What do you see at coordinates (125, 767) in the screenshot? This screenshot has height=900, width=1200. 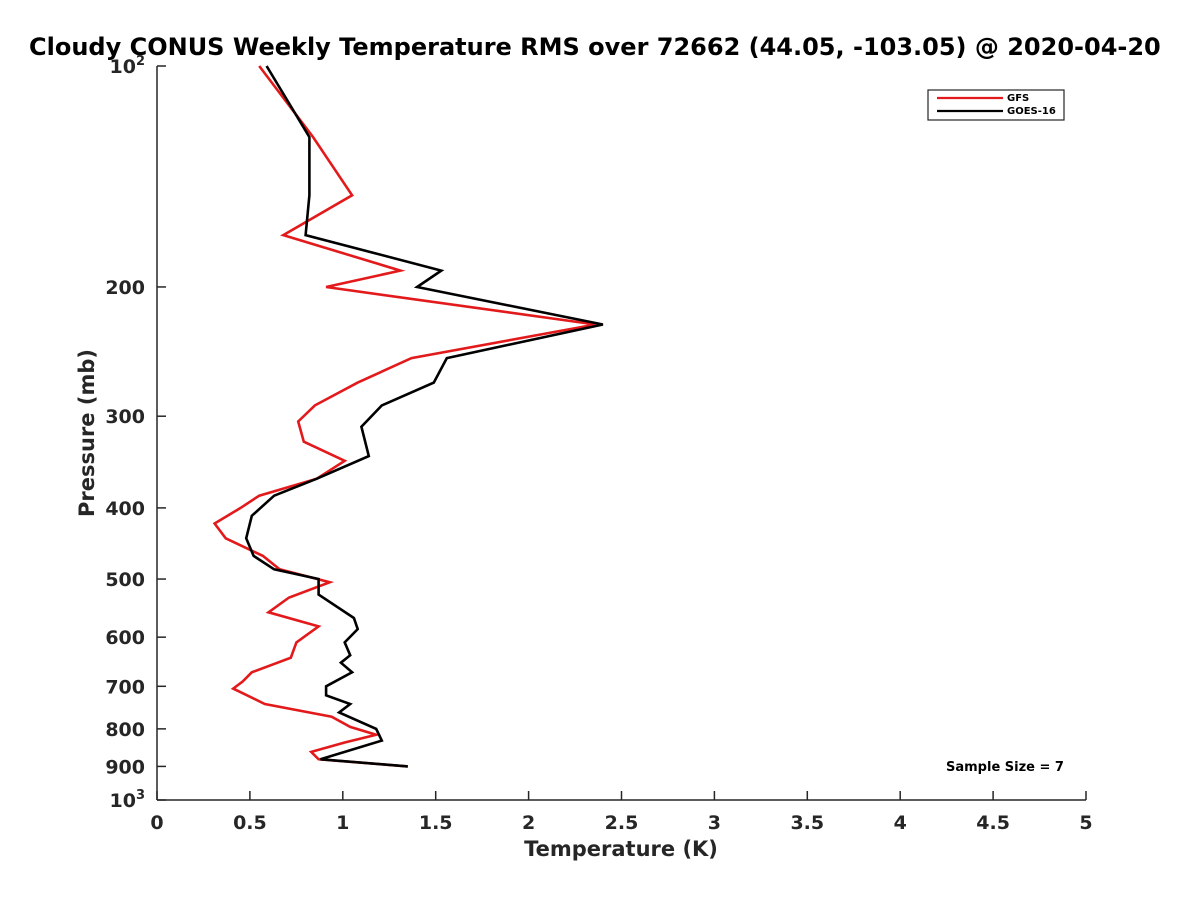 I see `y-tick-label: 900` at bounding box center [125, 767].